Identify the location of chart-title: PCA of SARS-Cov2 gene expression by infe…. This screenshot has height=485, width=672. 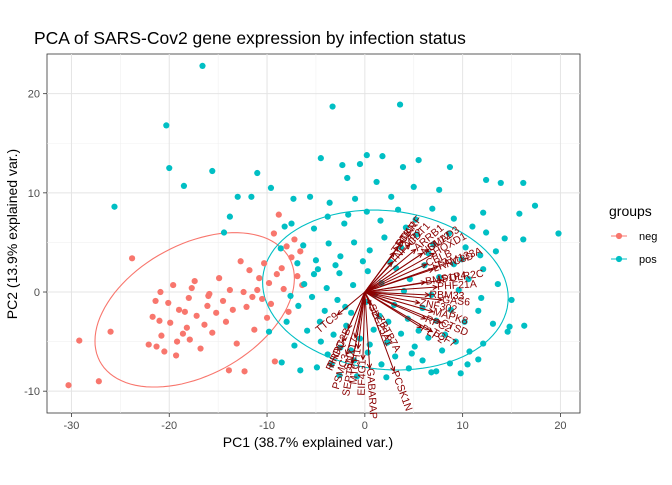
(250, 38).